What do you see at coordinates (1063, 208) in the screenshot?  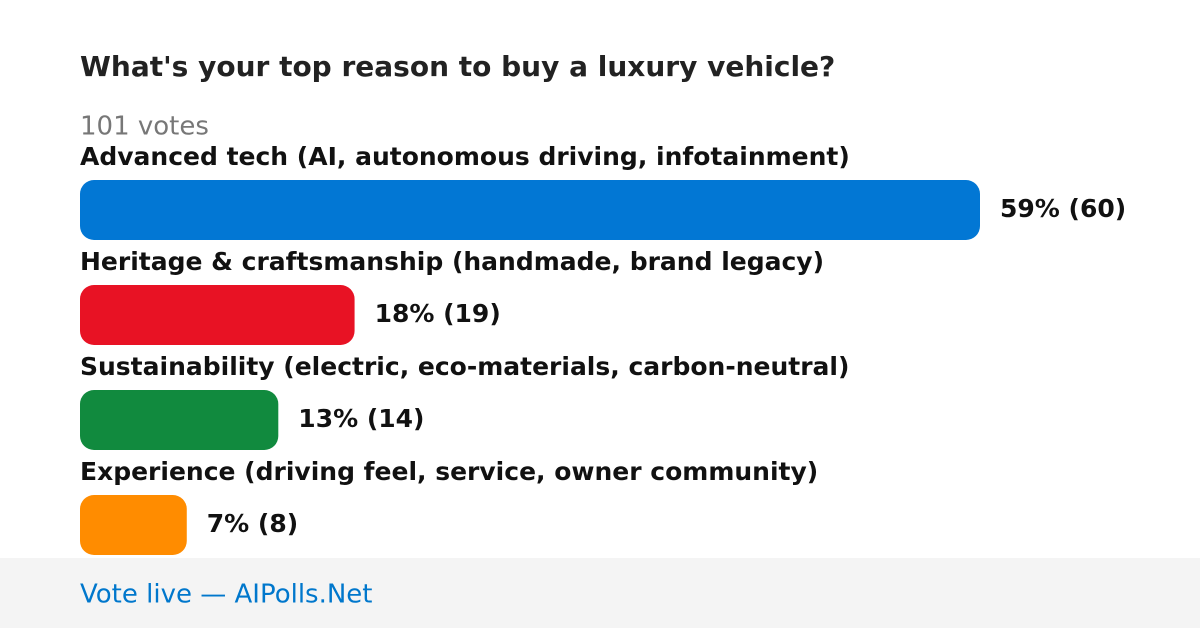 I see `value-label: 59% (60)` at bounding box center [1063, 208].